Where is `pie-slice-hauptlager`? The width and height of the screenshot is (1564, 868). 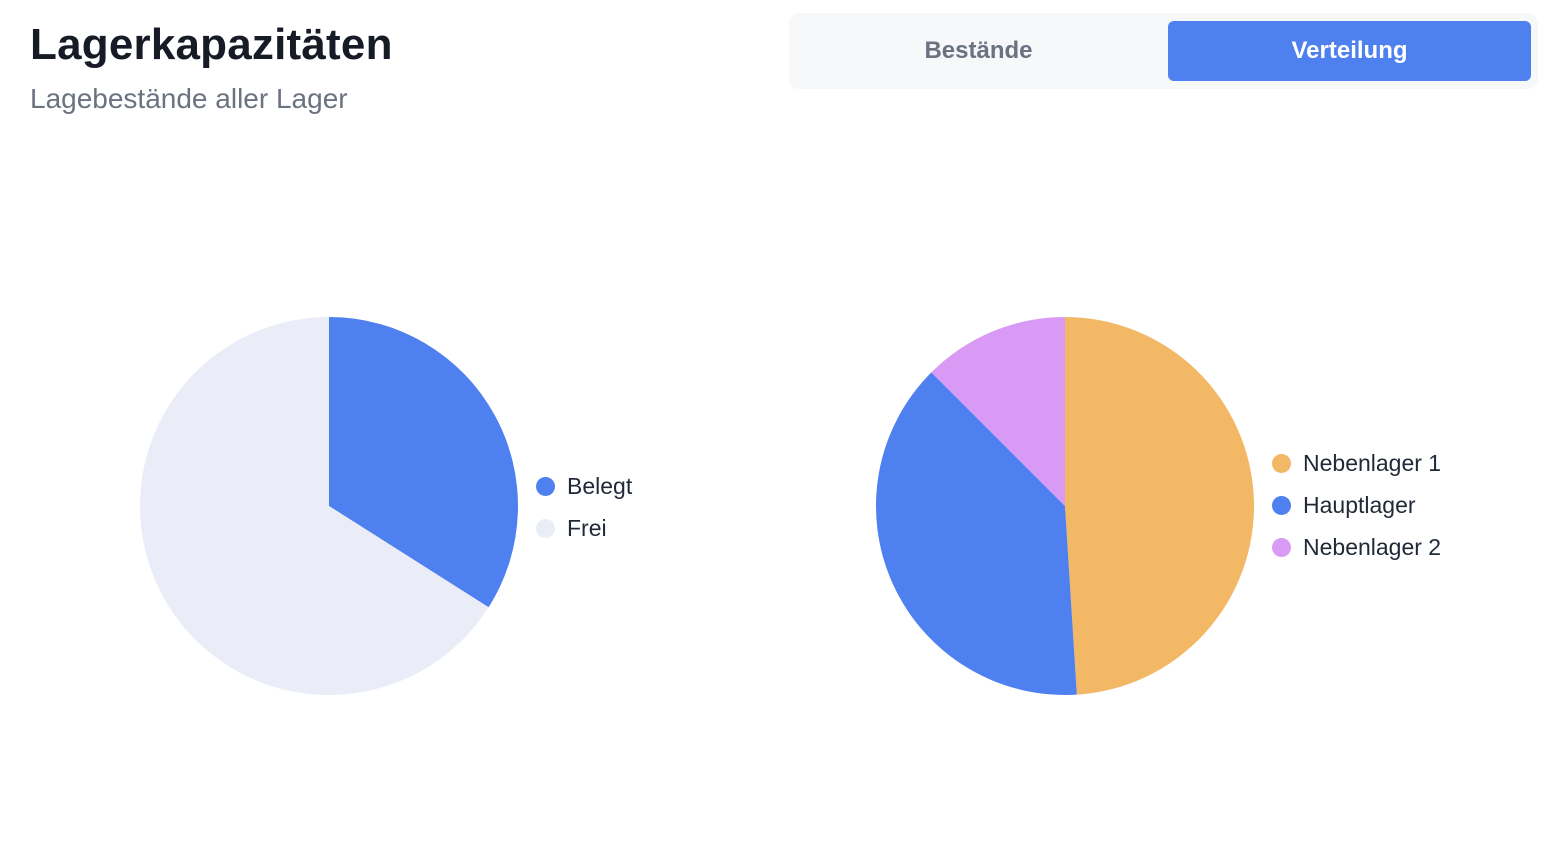 pie-slice-hauptlager is located at coordinates (976, 533).